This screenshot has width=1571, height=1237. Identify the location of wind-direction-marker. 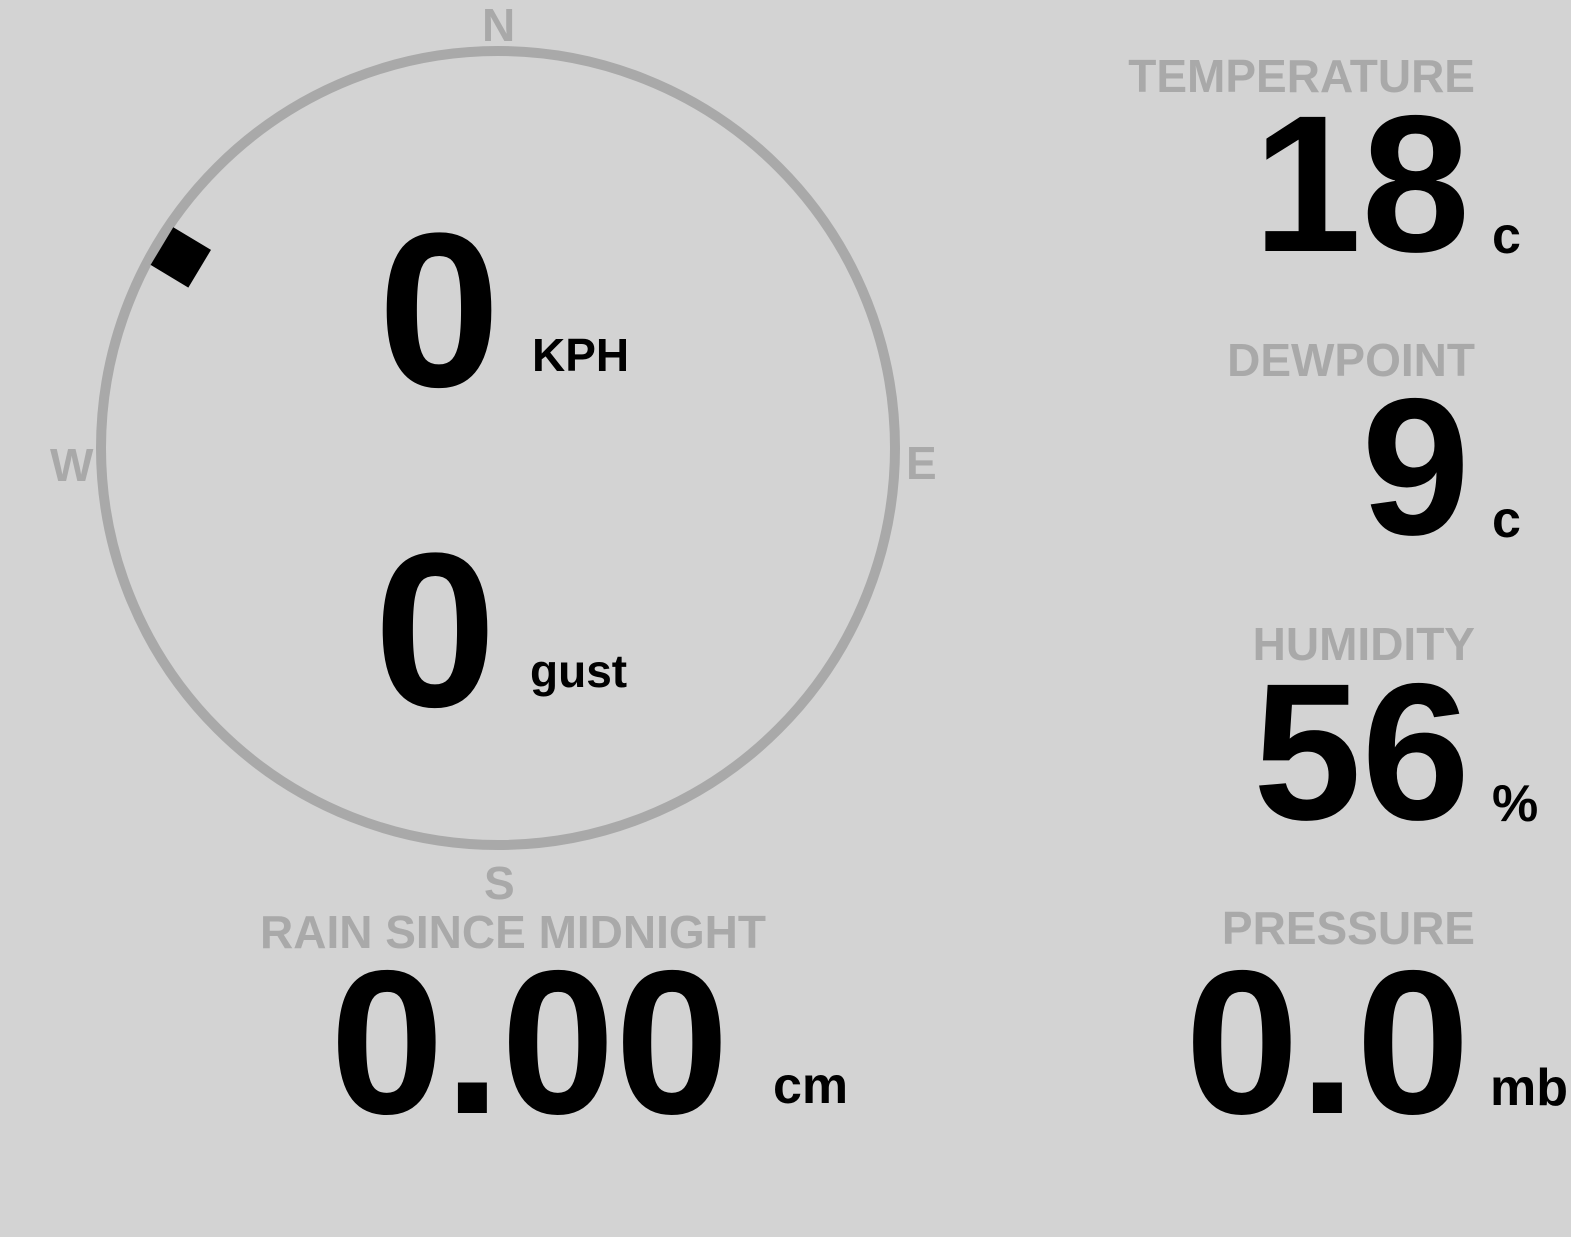
(180, 257).